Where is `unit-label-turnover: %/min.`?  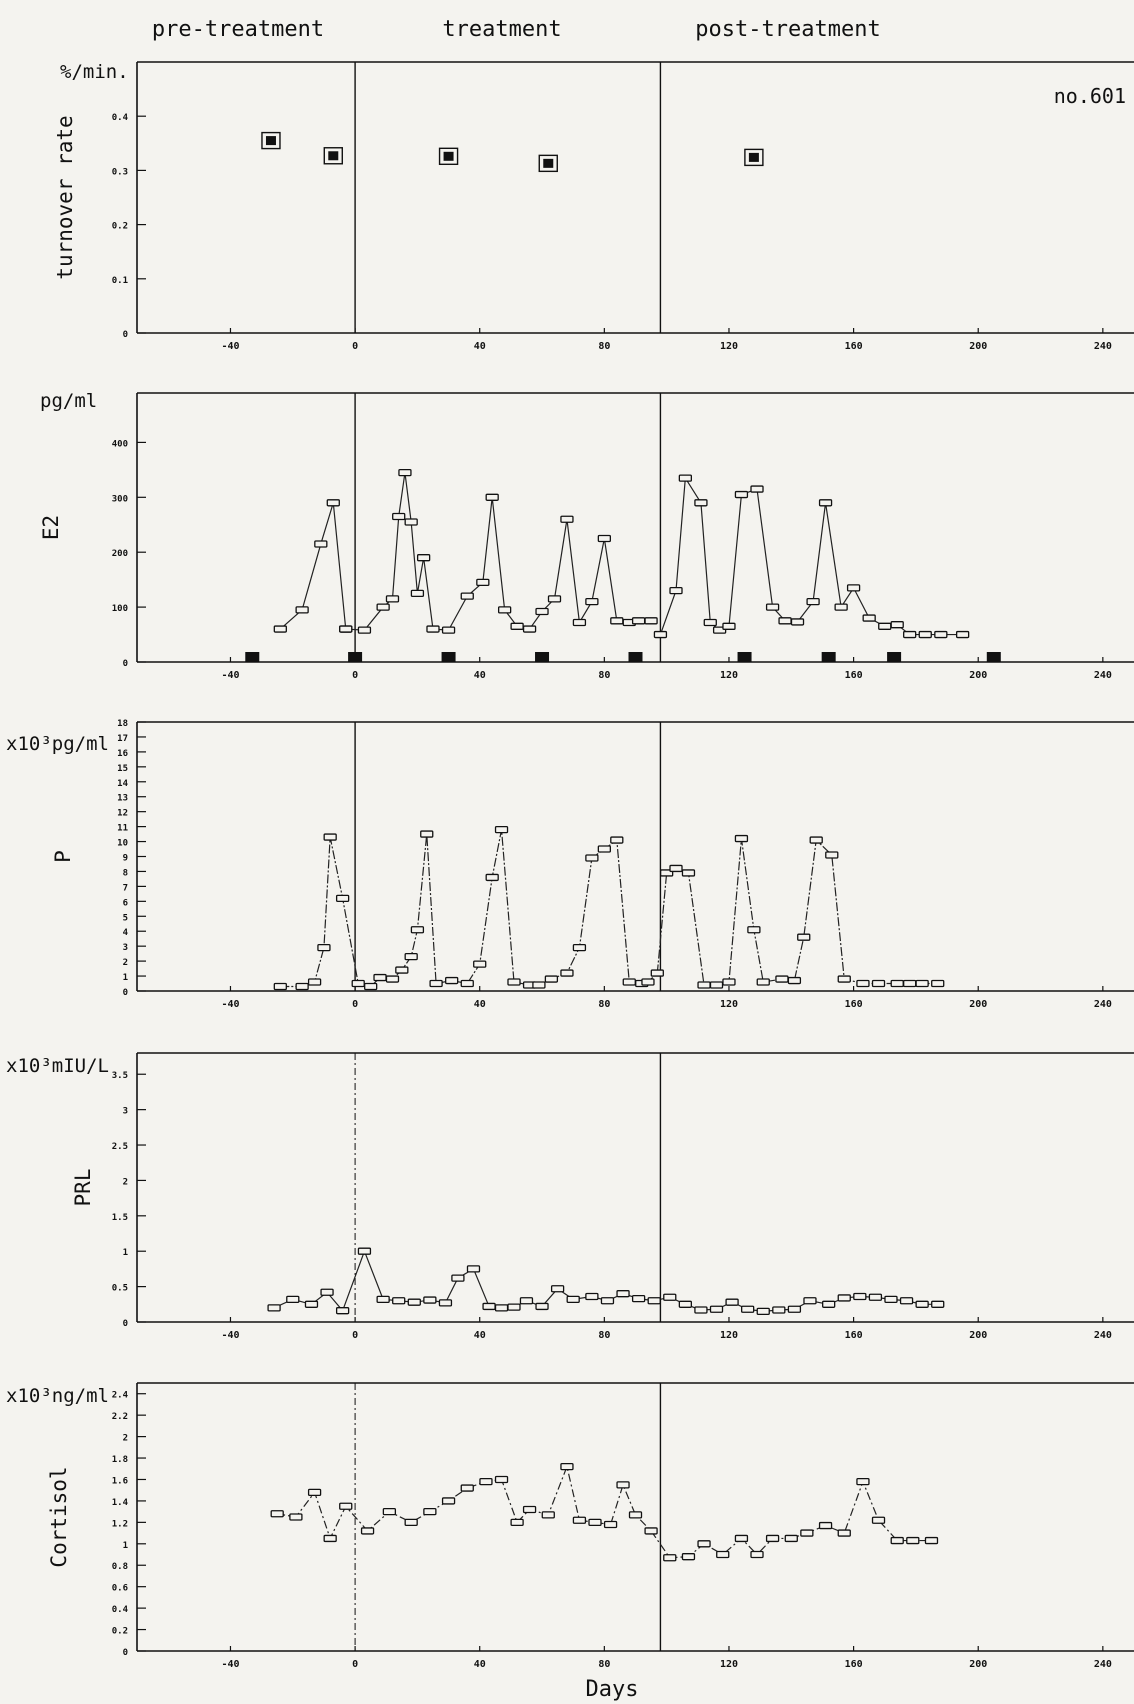
unit-label-turnover: %/min. is located at coordinates (94, 72).